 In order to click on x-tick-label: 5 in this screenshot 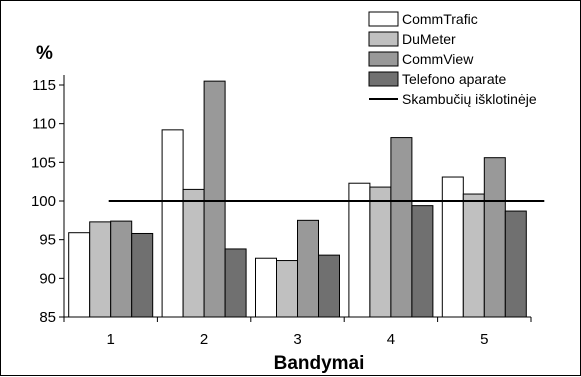, I will do `click(484, 339)`.